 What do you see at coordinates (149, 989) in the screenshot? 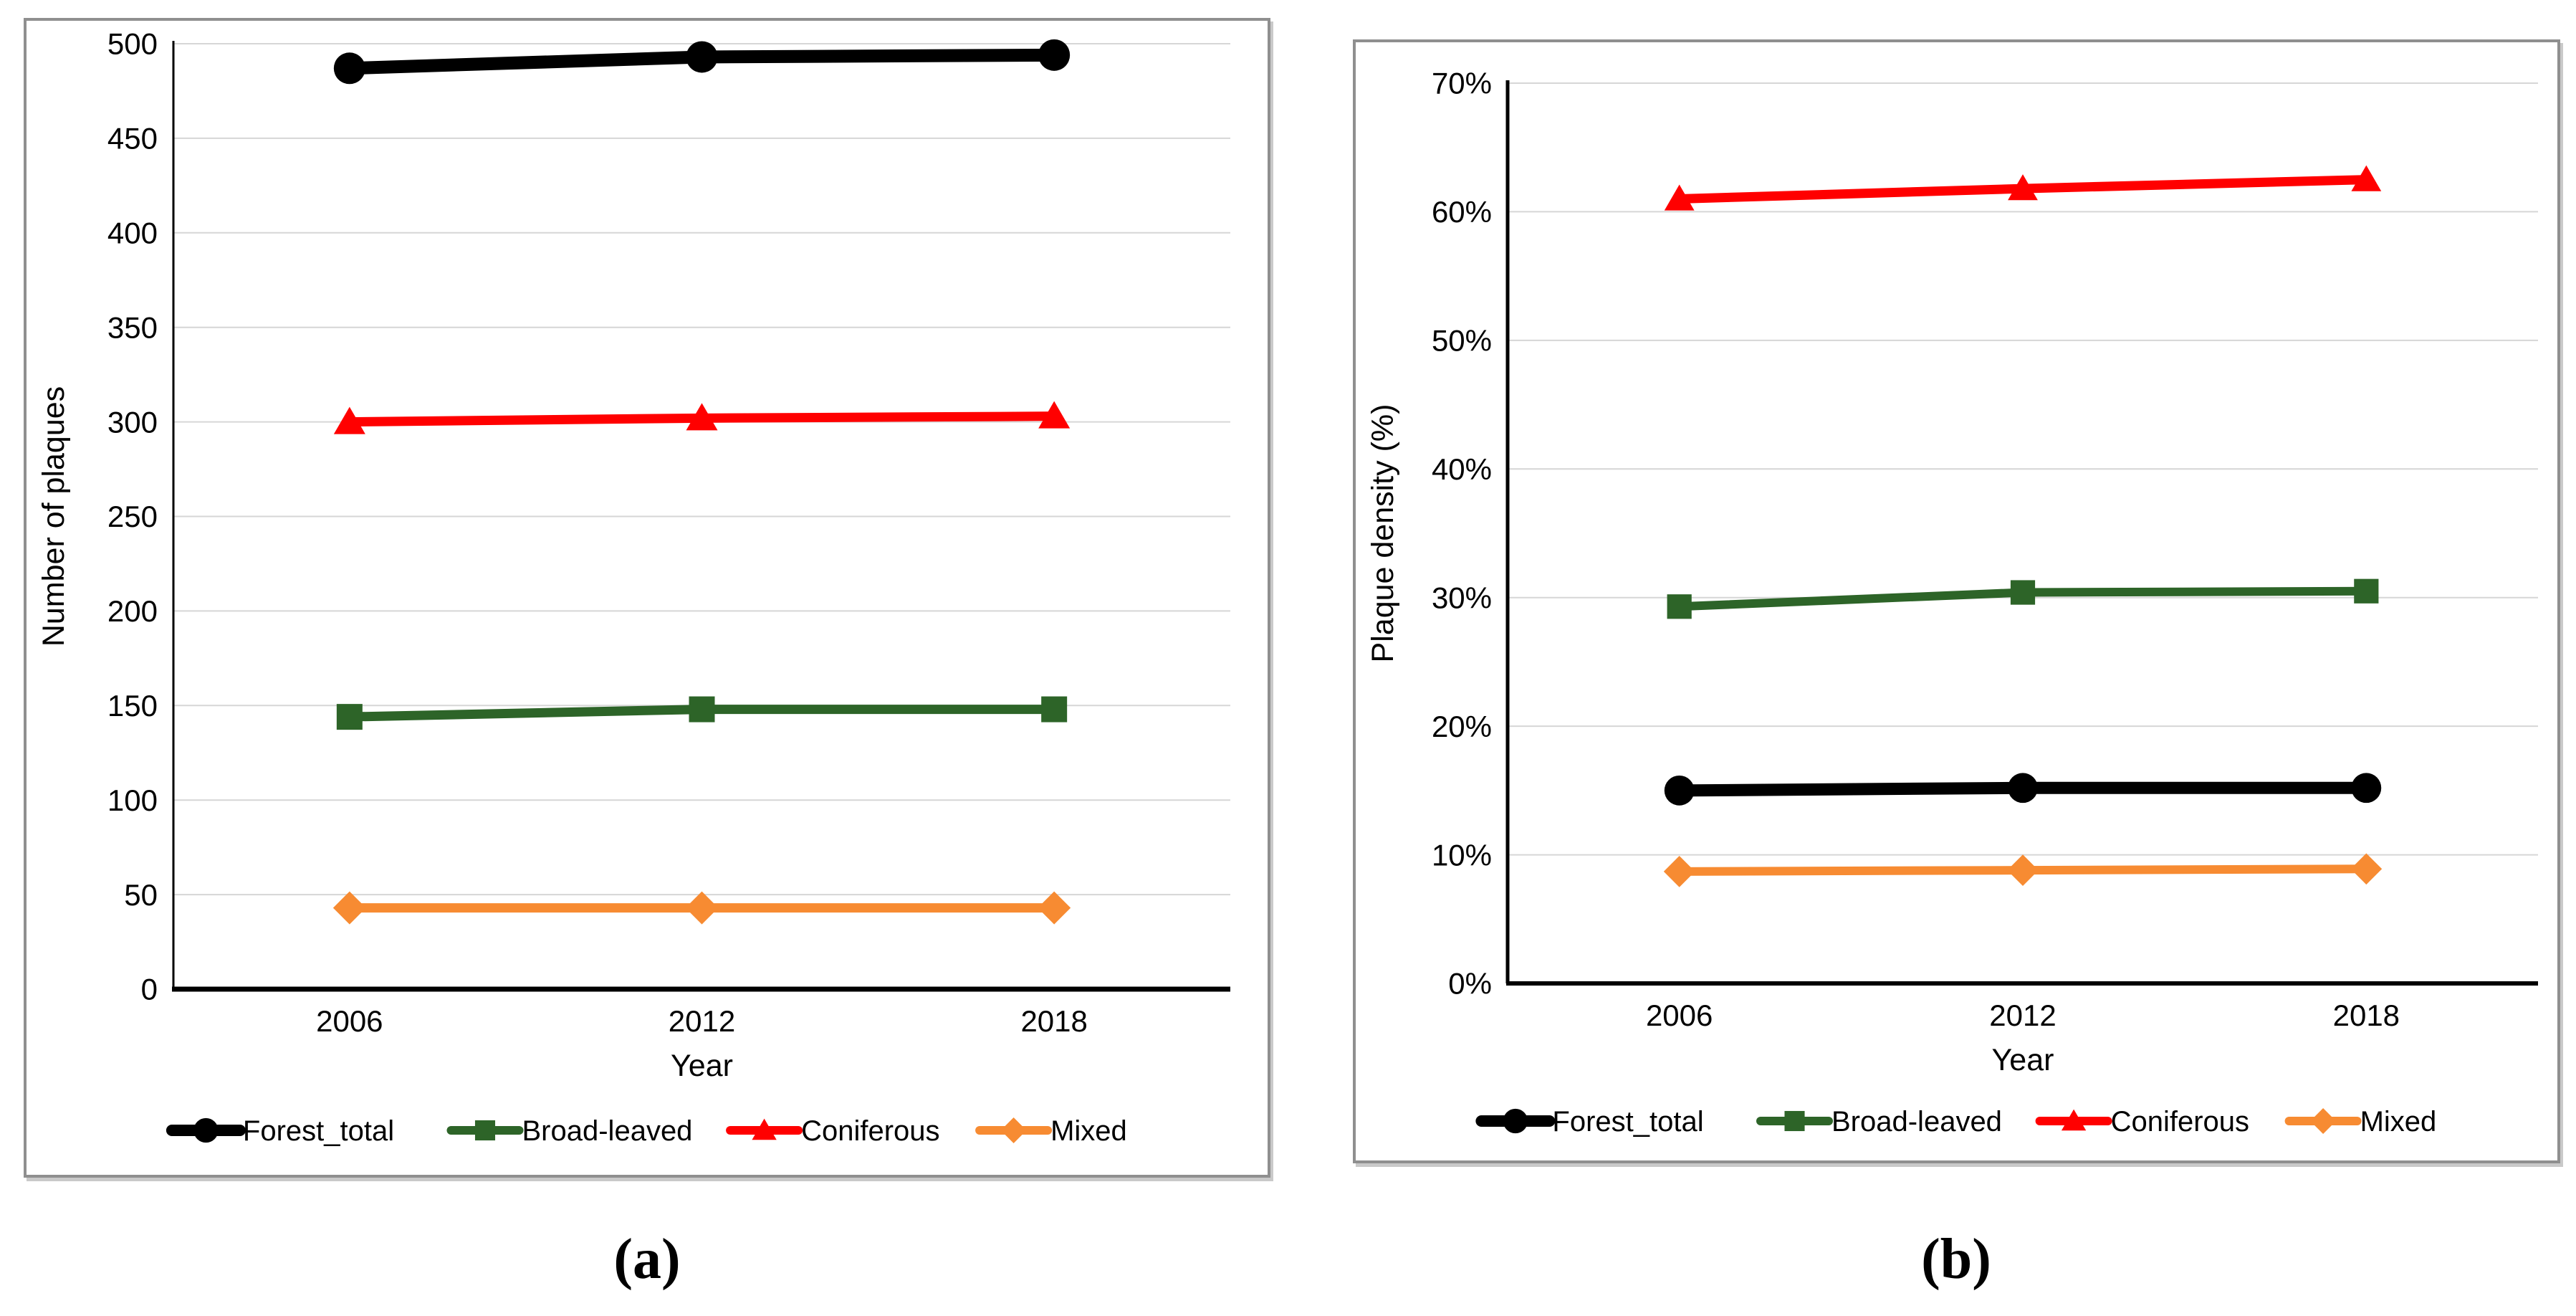
I see `y-tick-label: 0` at bounding box center [149, 989].